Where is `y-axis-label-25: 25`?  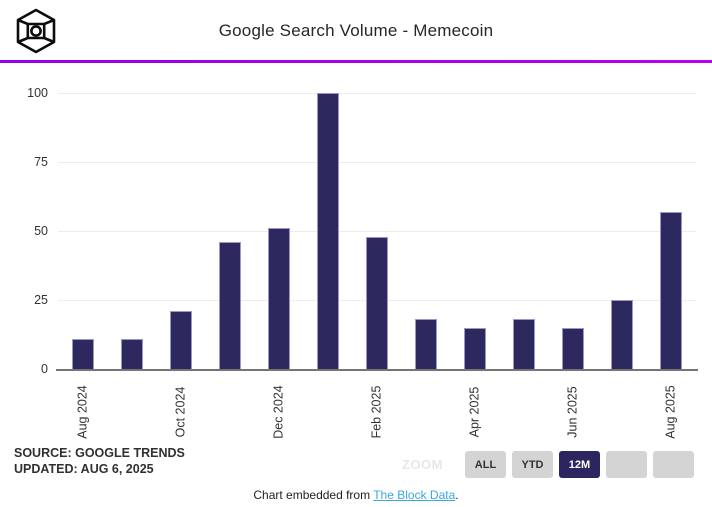
y-axis-label-25: 25 is located at coordinates (41, 300).